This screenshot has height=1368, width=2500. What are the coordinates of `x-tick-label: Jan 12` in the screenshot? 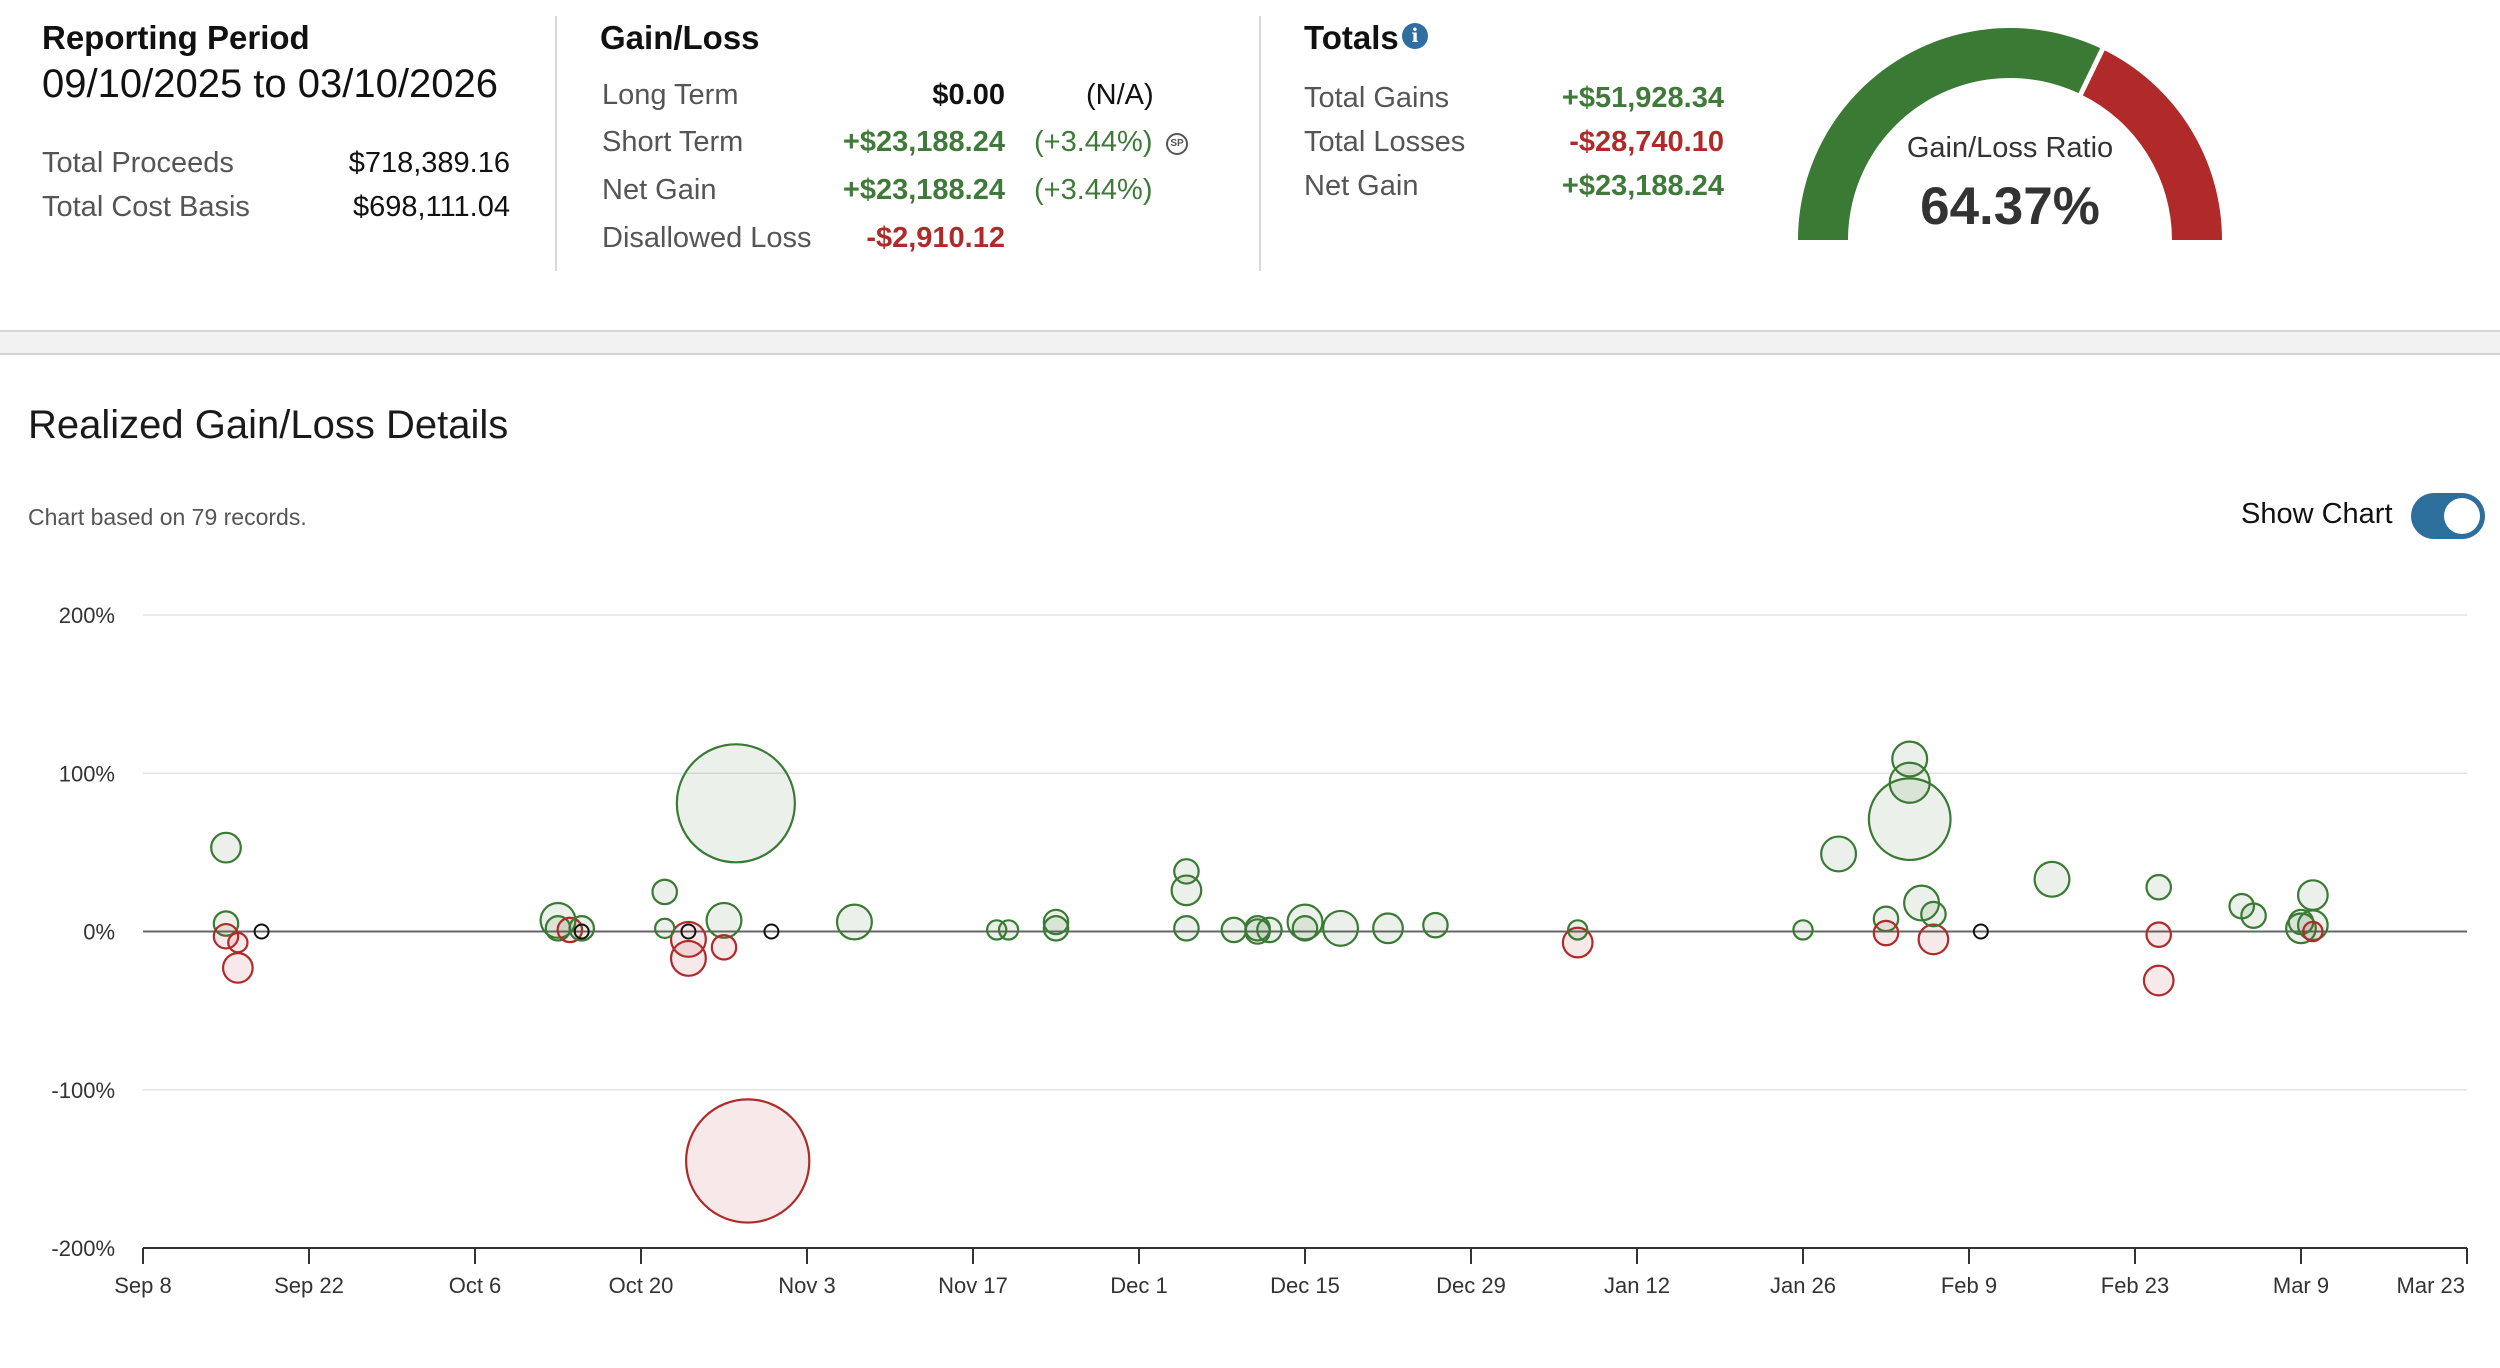 It's located at (1637, 1285).